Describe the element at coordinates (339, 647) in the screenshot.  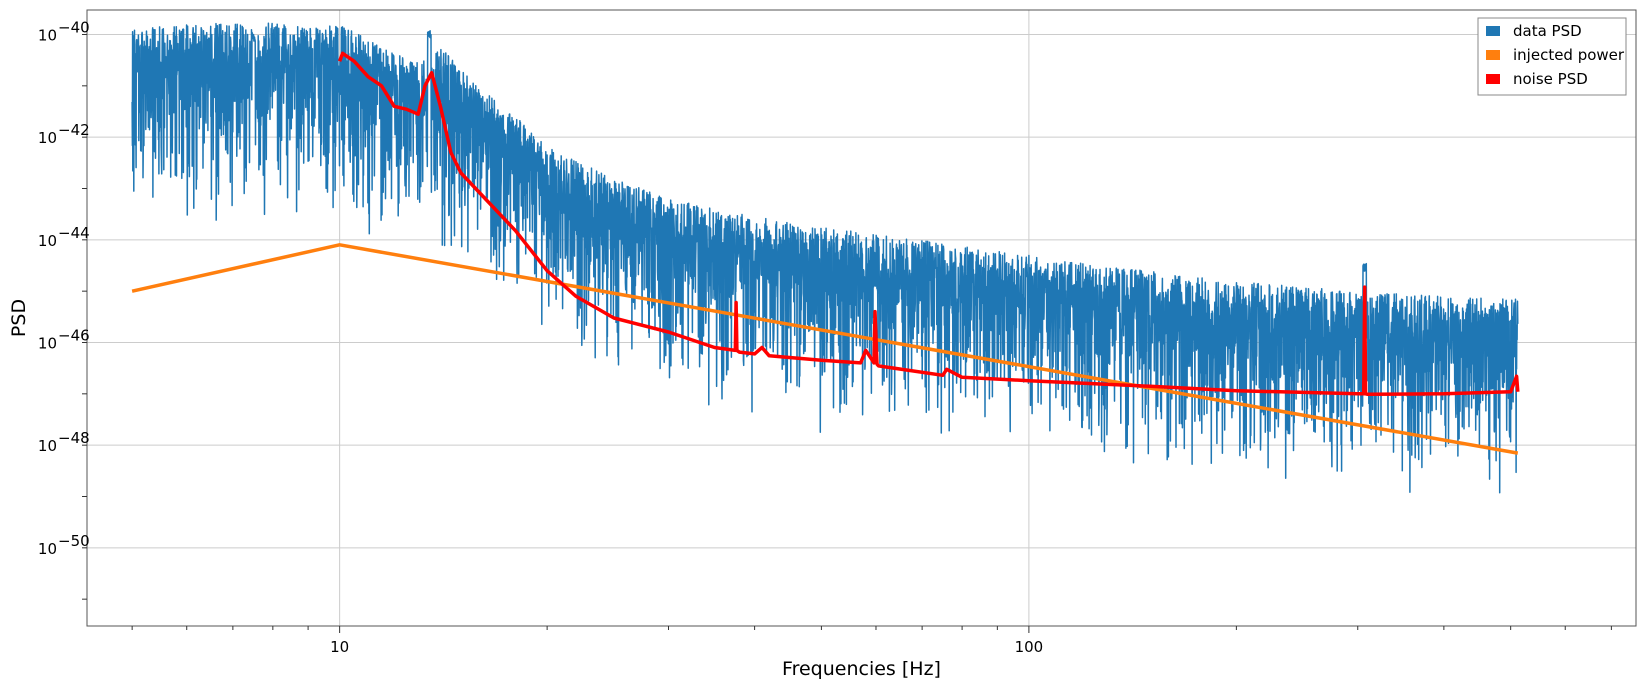
I see `x-tick-label: 10` at that location.